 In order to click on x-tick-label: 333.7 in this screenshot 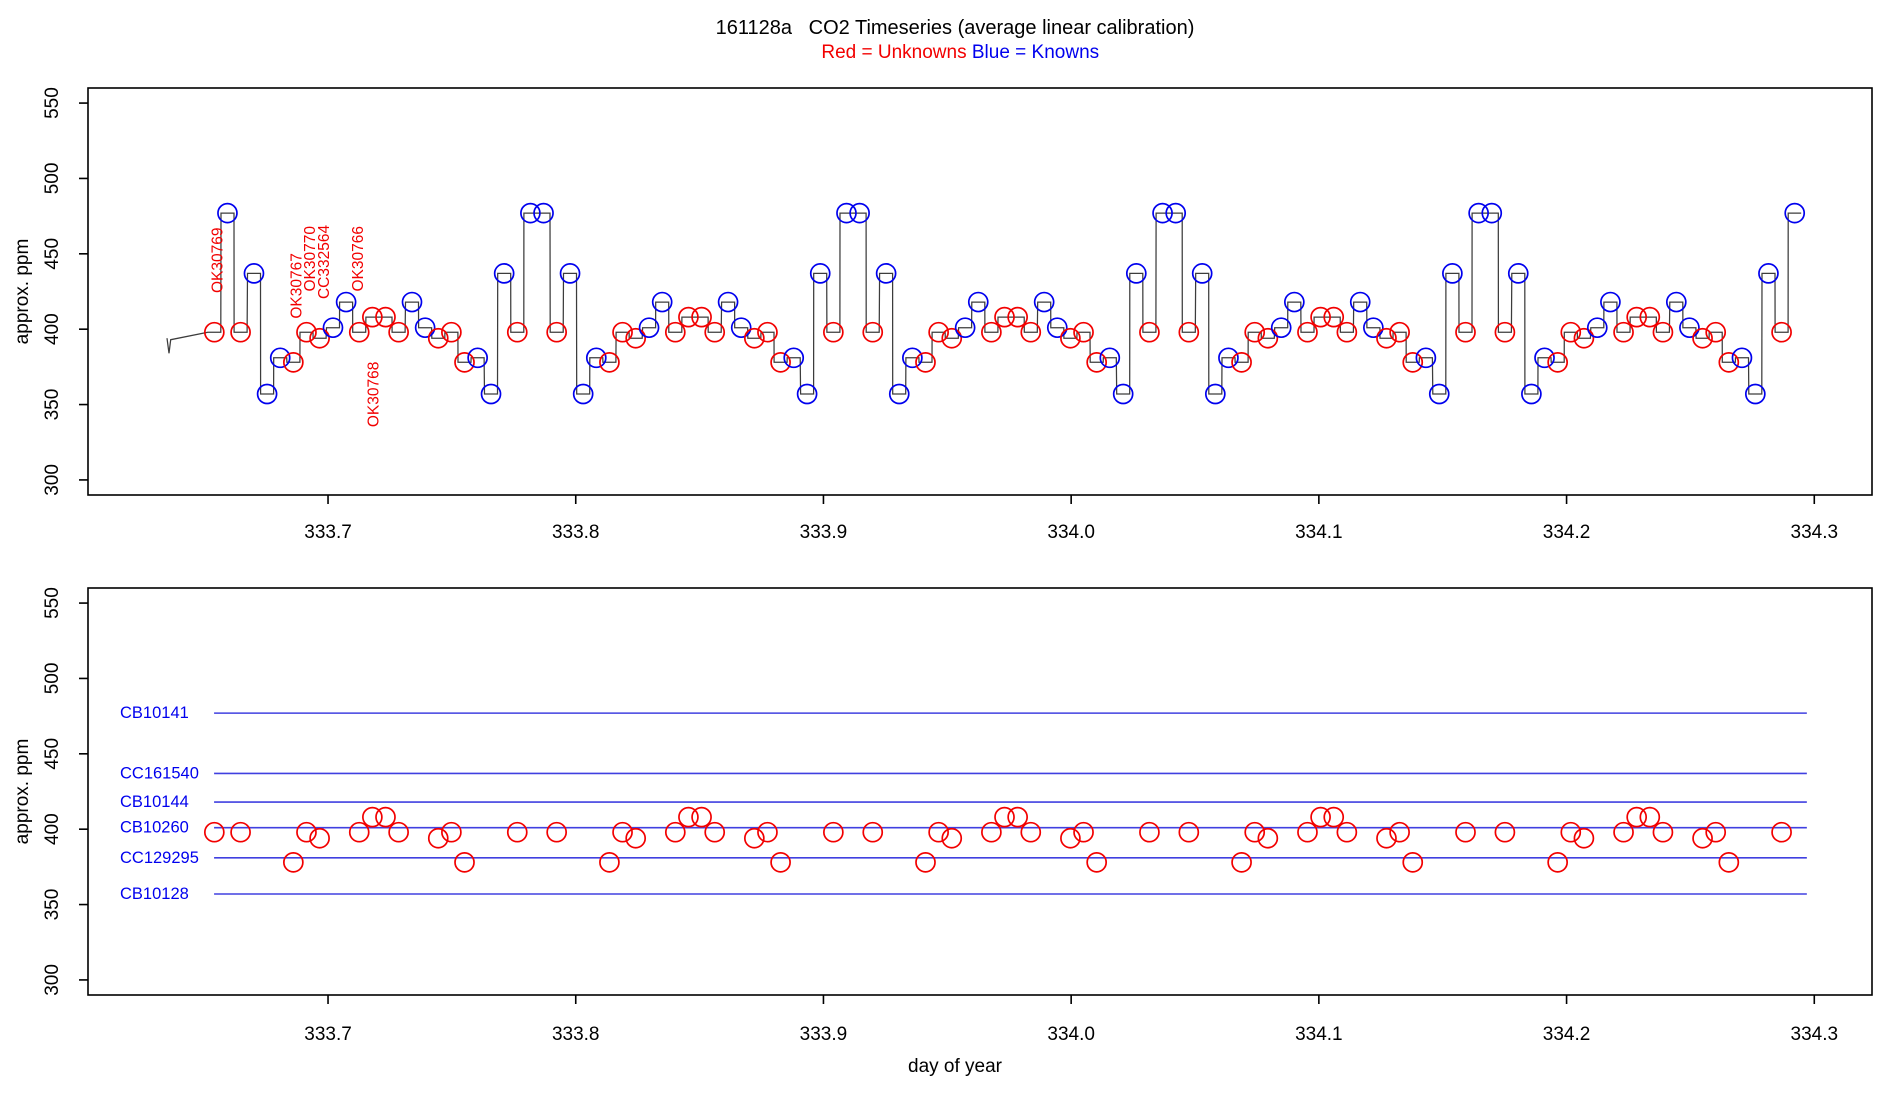, I will do `click(328, 1034)`.